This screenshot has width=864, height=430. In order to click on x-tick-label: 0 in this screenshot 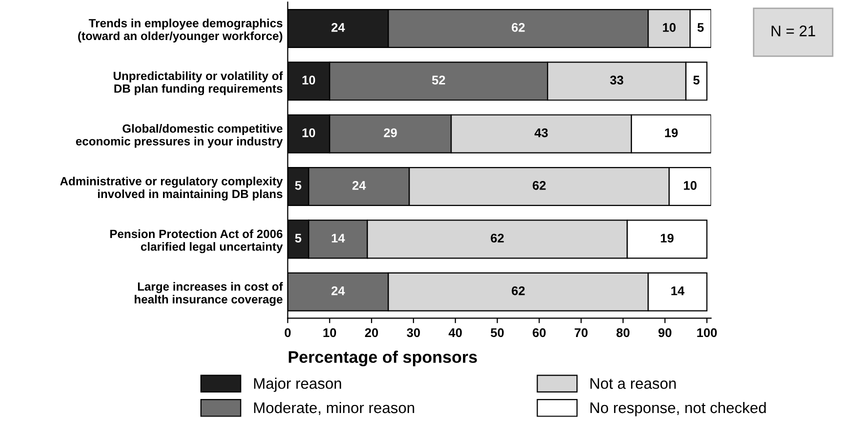, I will do `click(287, 333)`.